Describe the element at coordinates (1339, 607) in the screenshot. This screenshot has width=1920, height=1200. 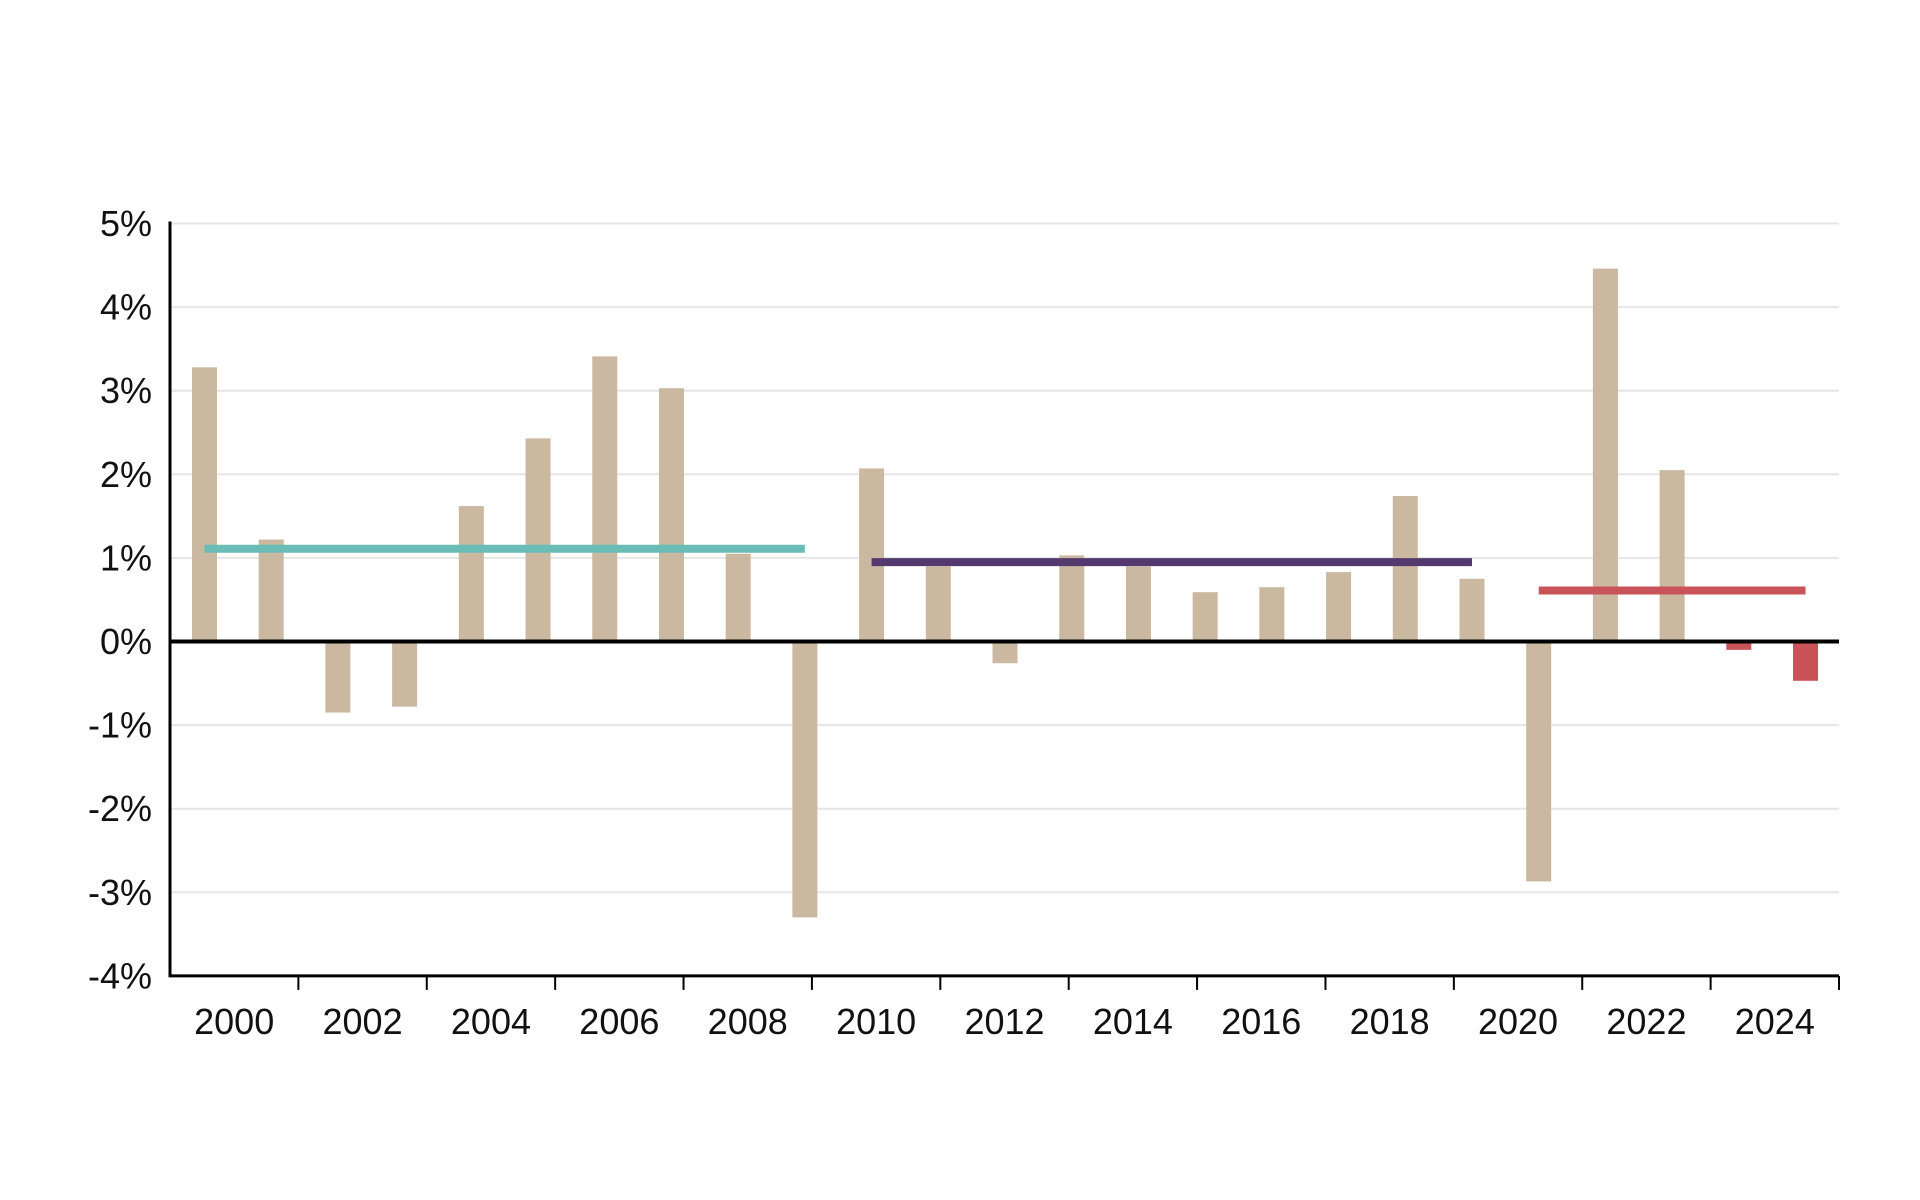
I see `bar-2017` at that location.